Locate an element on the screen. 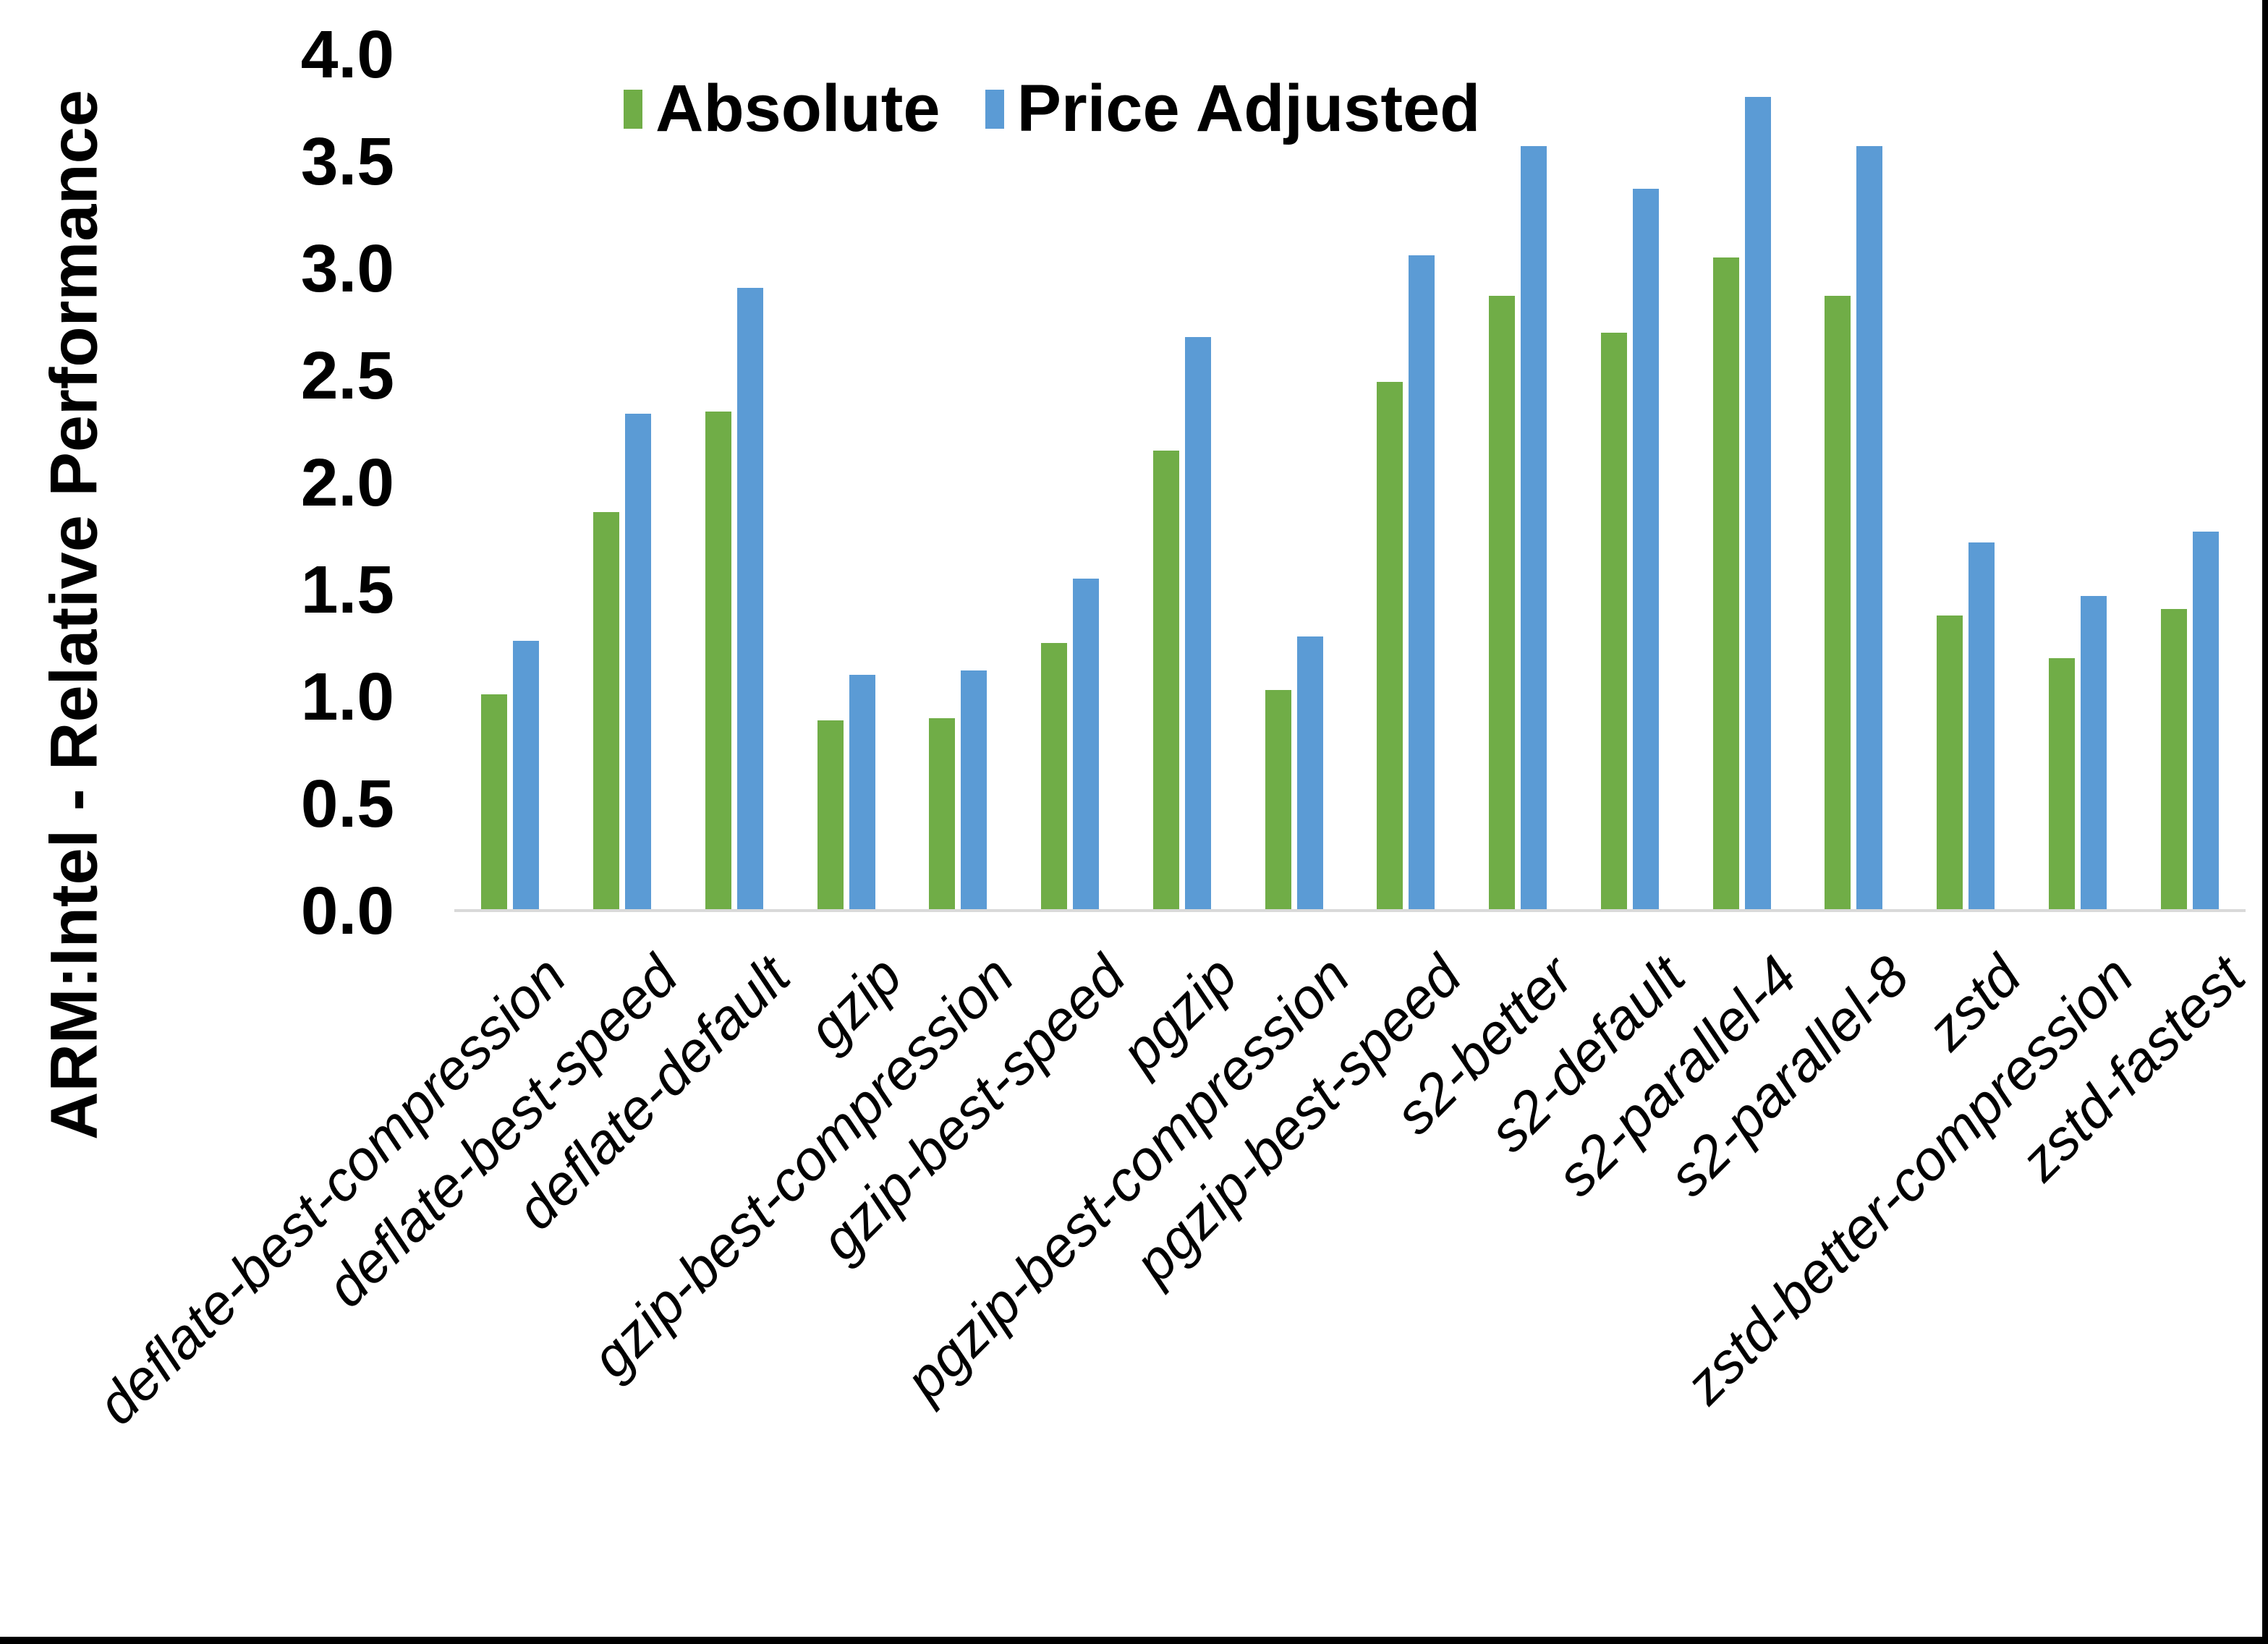 This screenshot has width=2268, height=1644. legend-label-absolute: Absolute is located at coordinates (797, 108).